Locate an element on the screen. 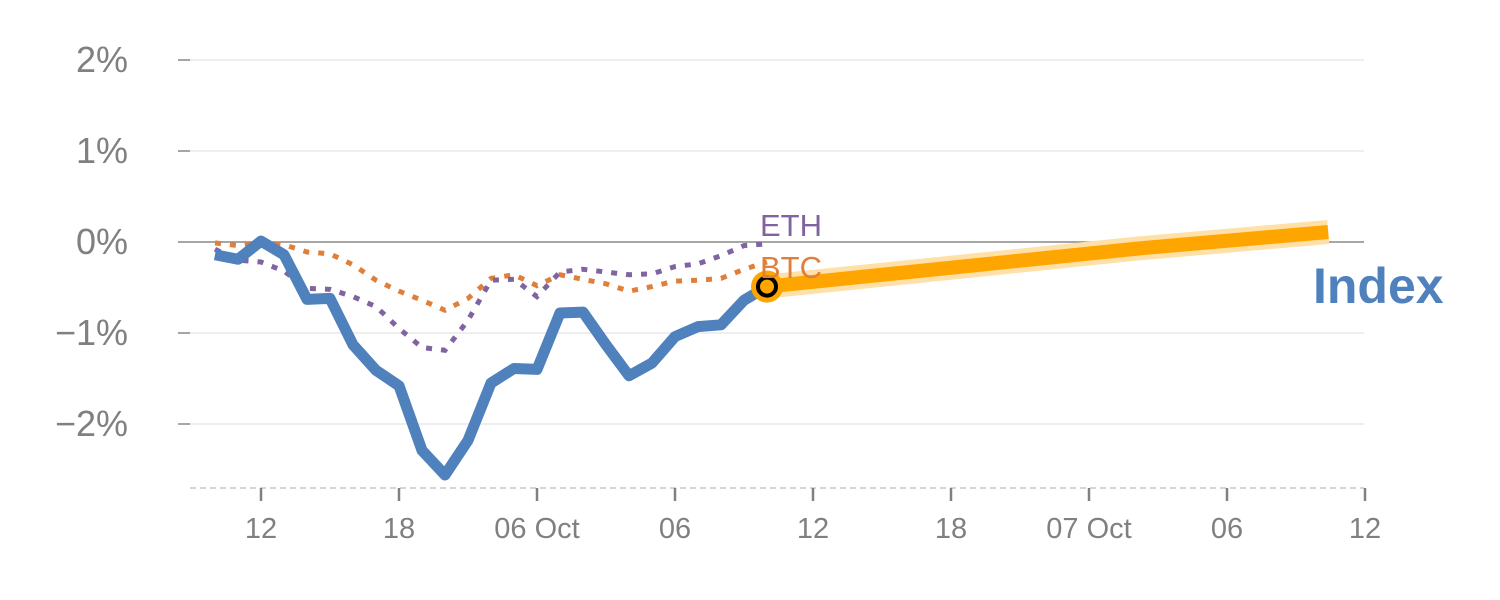  y-axis: 2% 1% 0% −1% −2% is located at coordinates (122, 241).